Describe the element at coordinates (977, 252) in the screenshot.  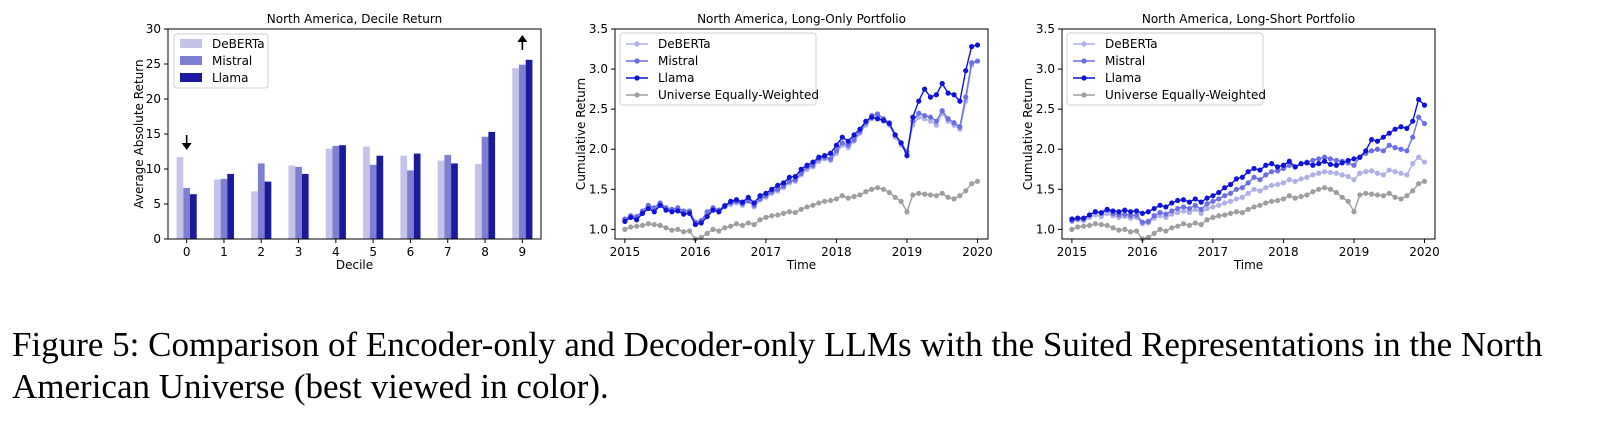
I see `x-tick-label: 2020` at that location.